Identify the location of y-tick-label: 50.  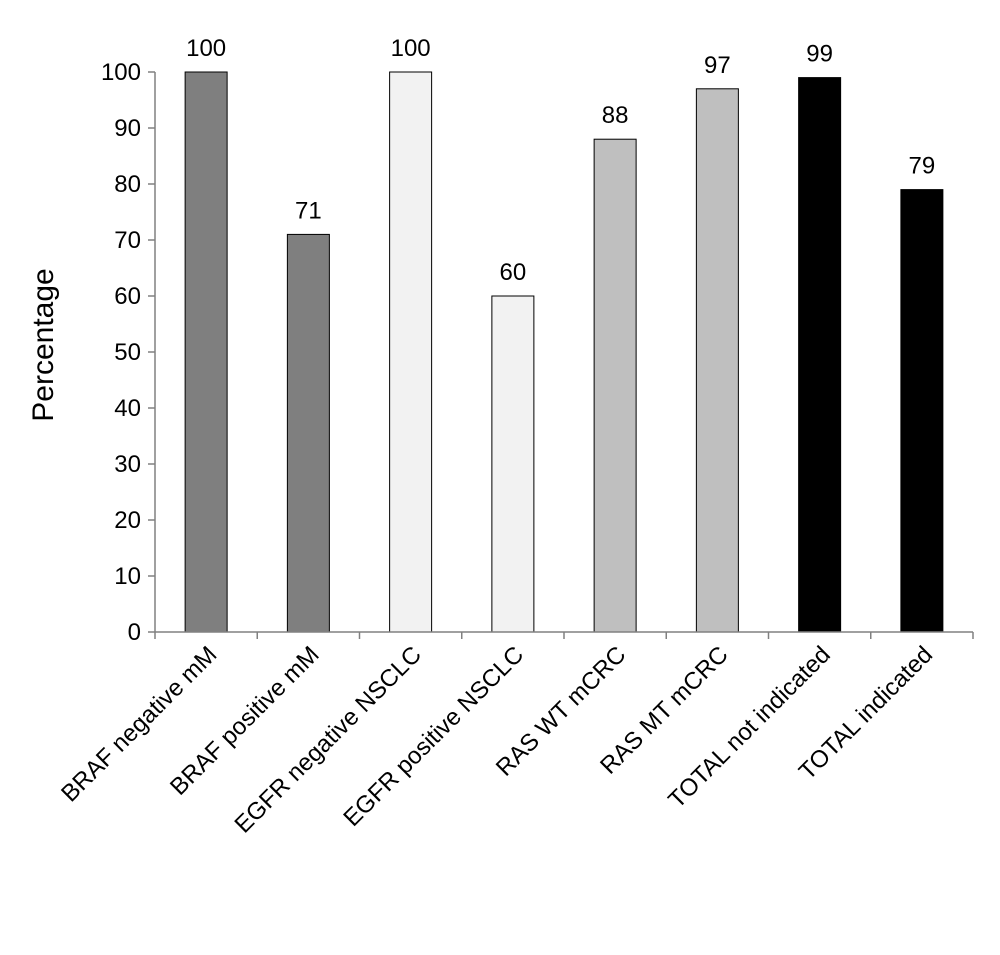
(127, 352).